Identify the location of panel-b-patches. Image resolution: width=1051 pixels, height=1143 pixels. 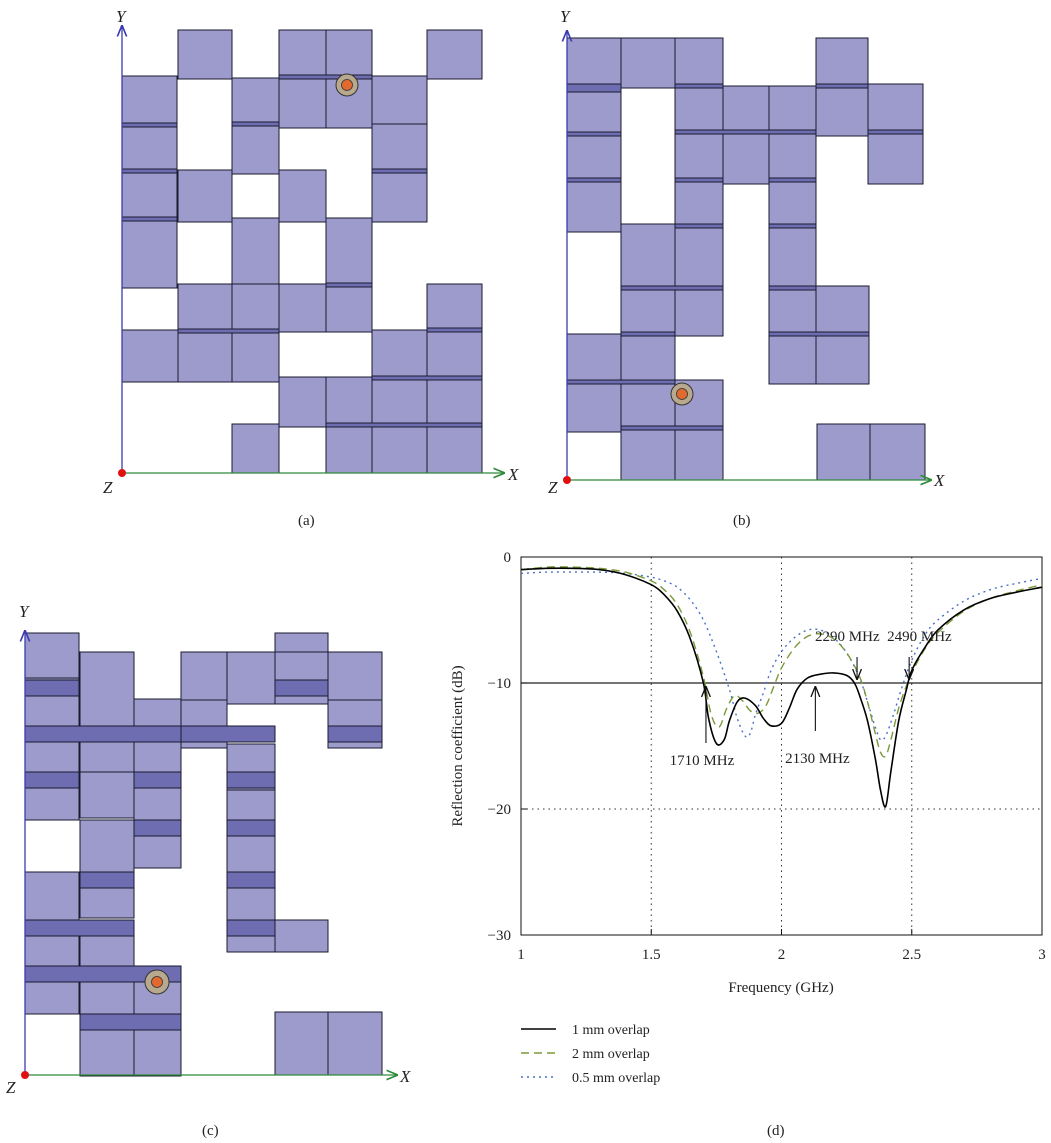
(746, 259).